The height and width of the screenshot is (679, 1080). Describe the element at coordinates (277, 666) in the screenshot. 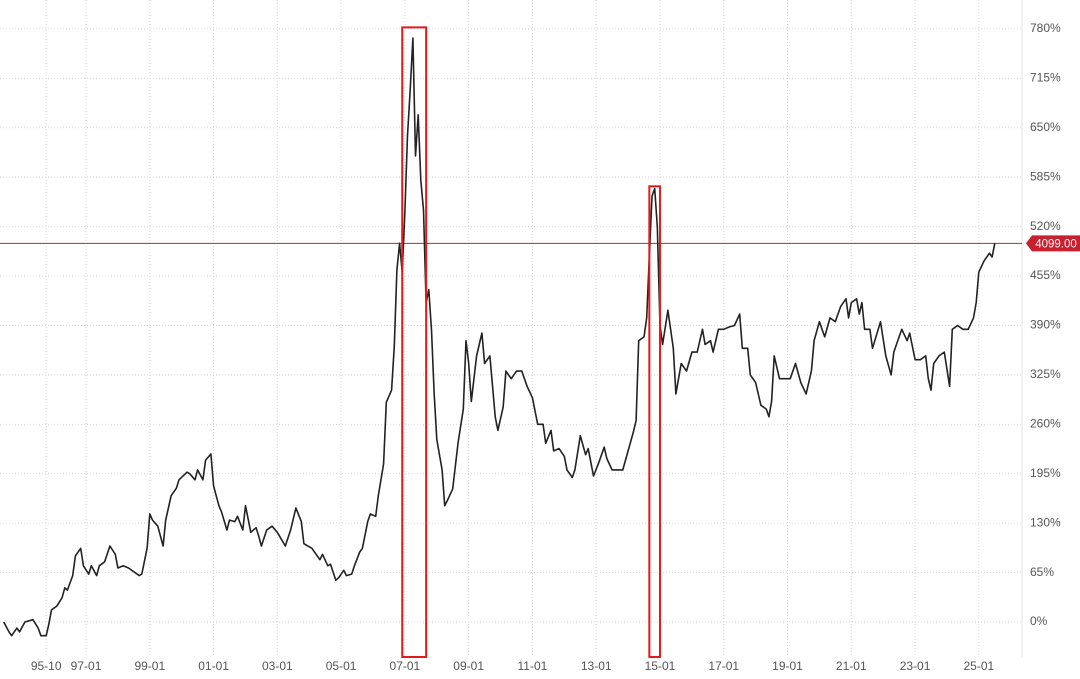

I see `x-tick-label: 03-01` at that location.